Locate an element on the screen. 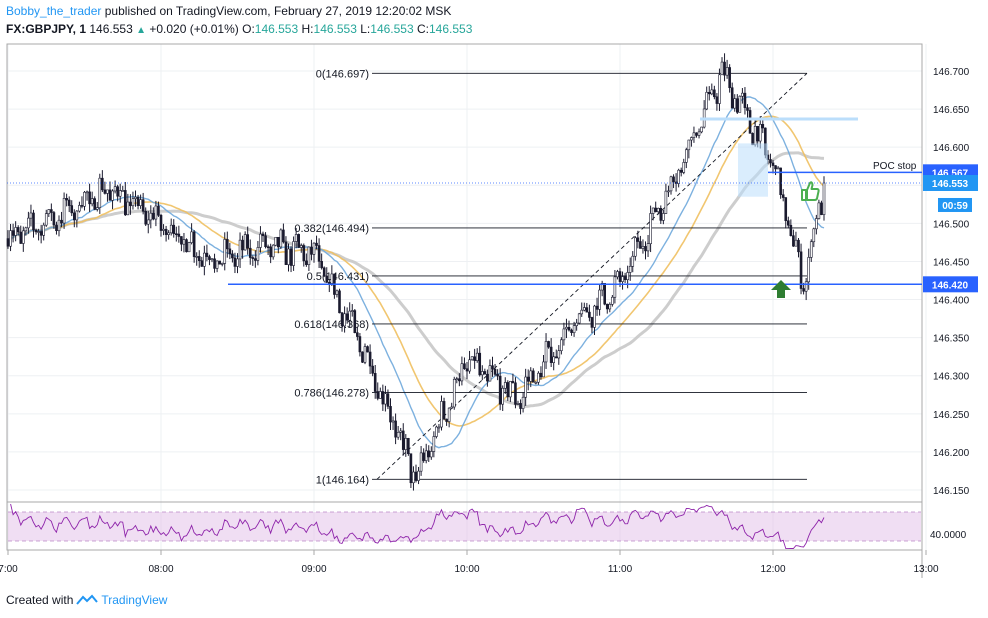  fib-level-label: 0.382(146.494) is located at coordinates (331, 229).